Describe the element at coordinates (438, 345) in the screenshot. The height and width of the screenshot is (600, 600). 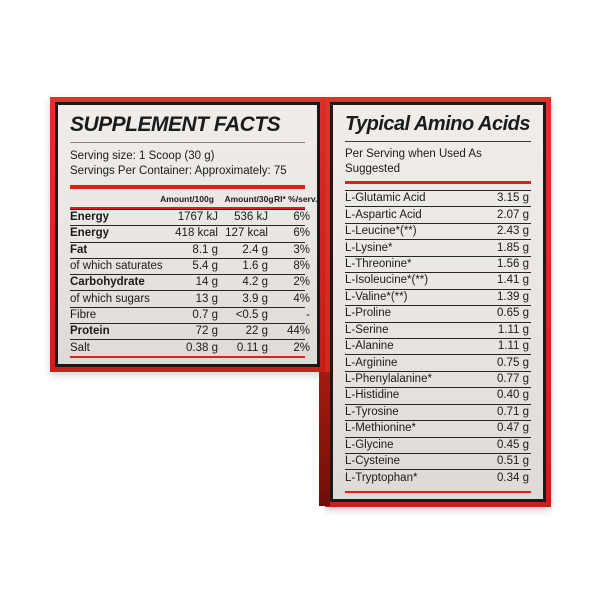
I see `list-item: L-Alanine 1.11 g` at that location.